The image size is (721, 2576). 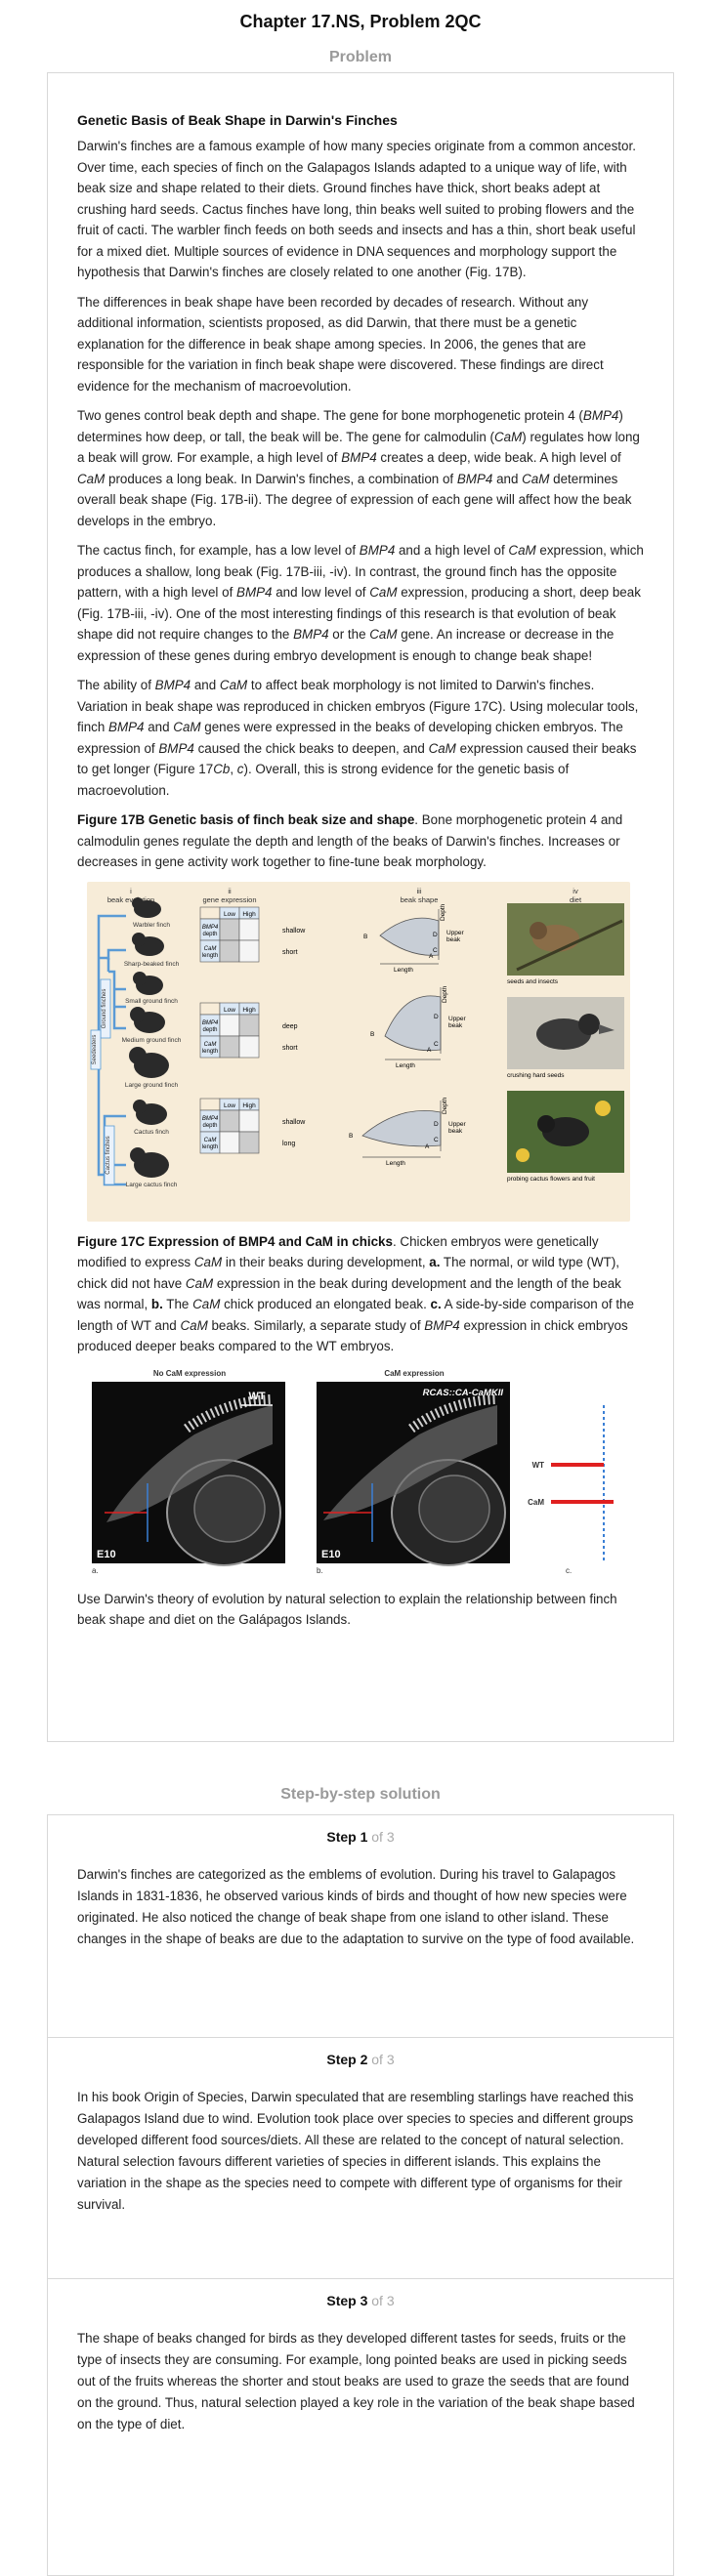 I want to click on text-run: and a high level of, so click(x=452, y=550).